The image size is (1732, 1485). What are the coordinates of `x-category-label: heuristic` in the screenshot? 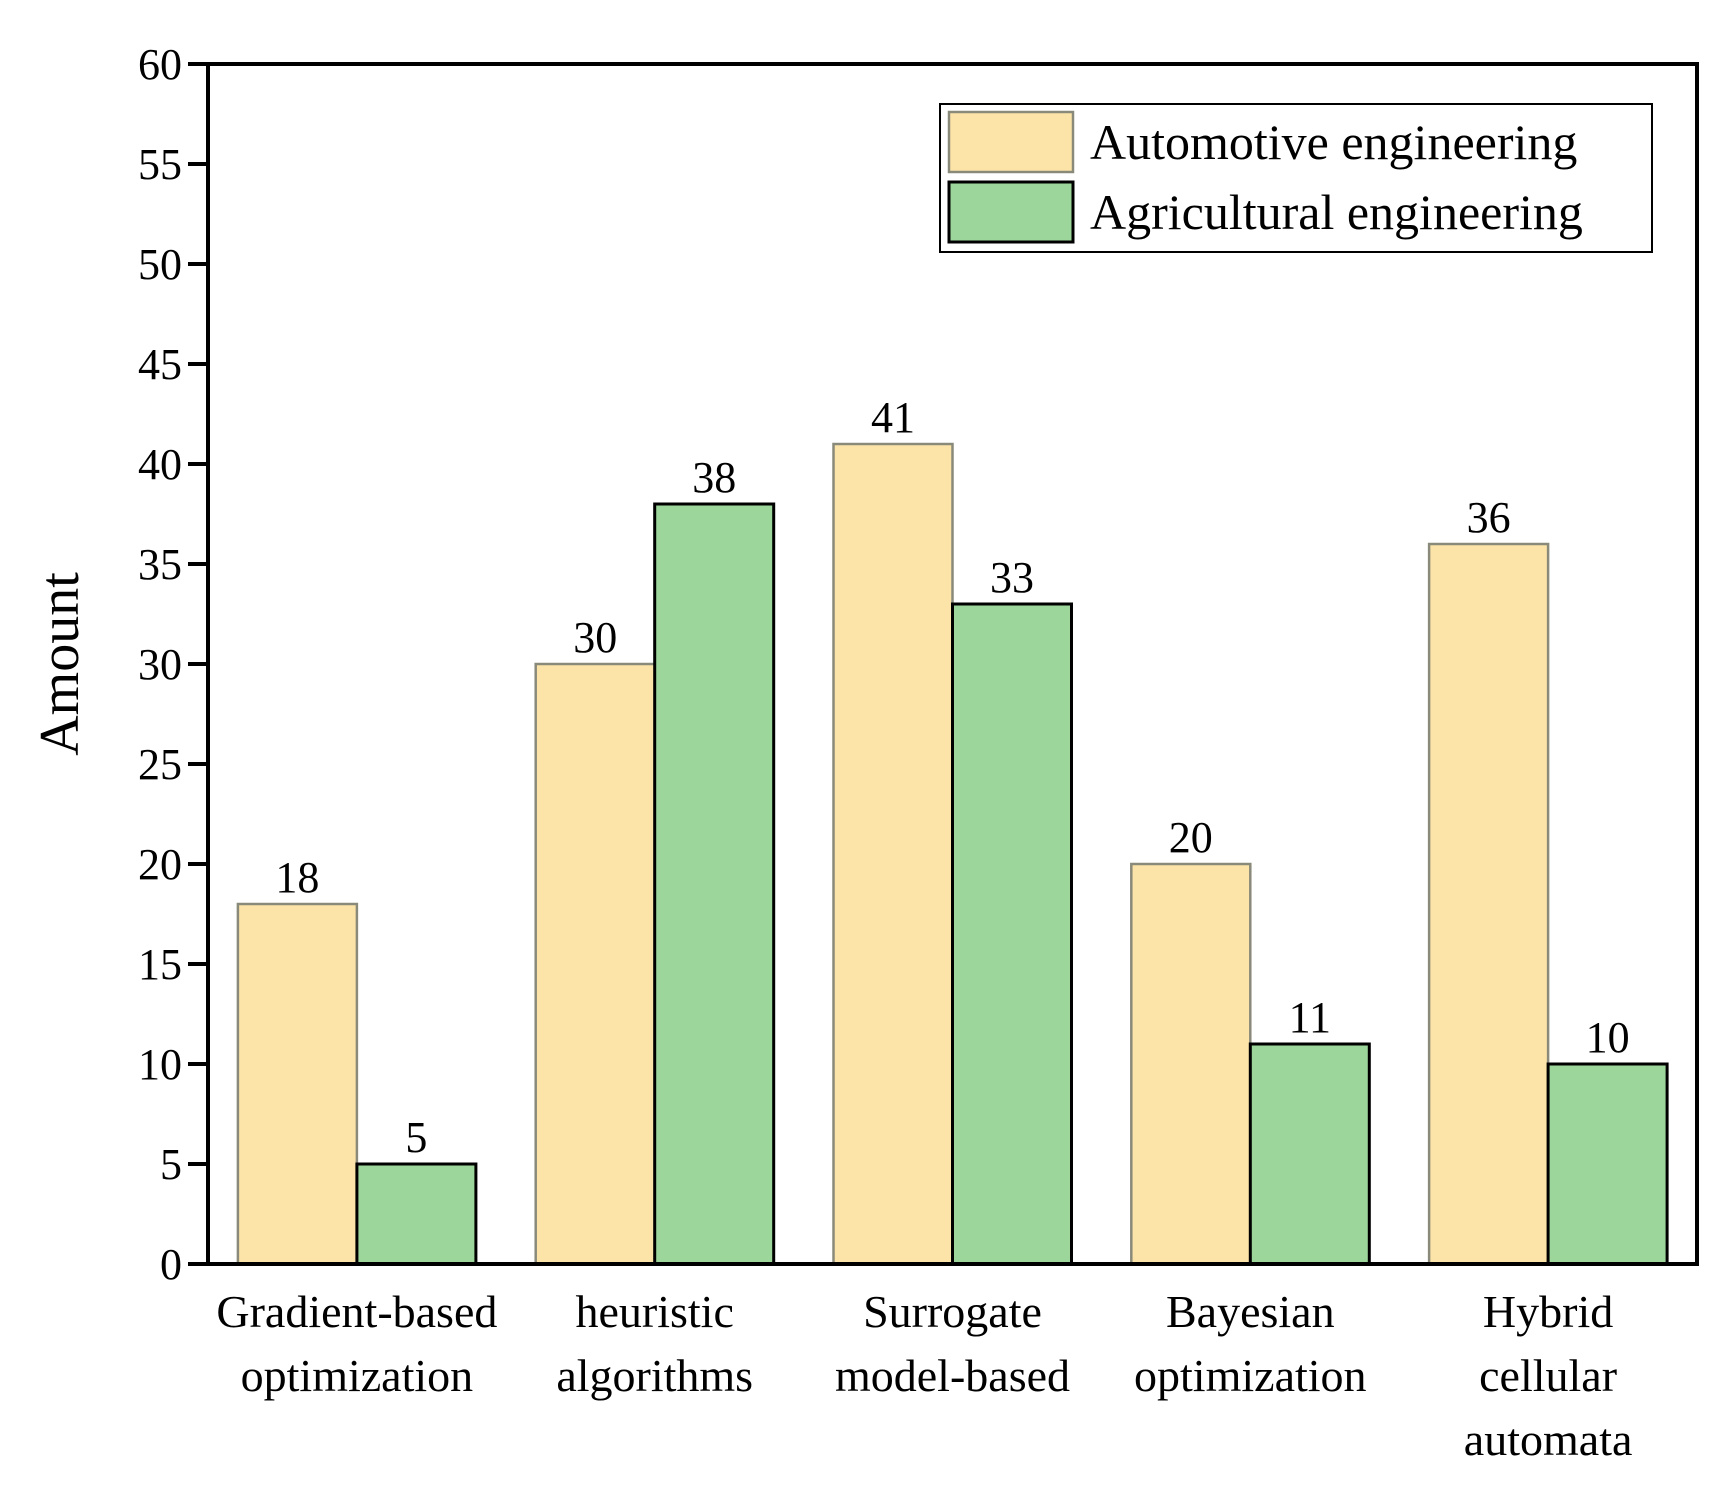 It's located at (654, 1311).